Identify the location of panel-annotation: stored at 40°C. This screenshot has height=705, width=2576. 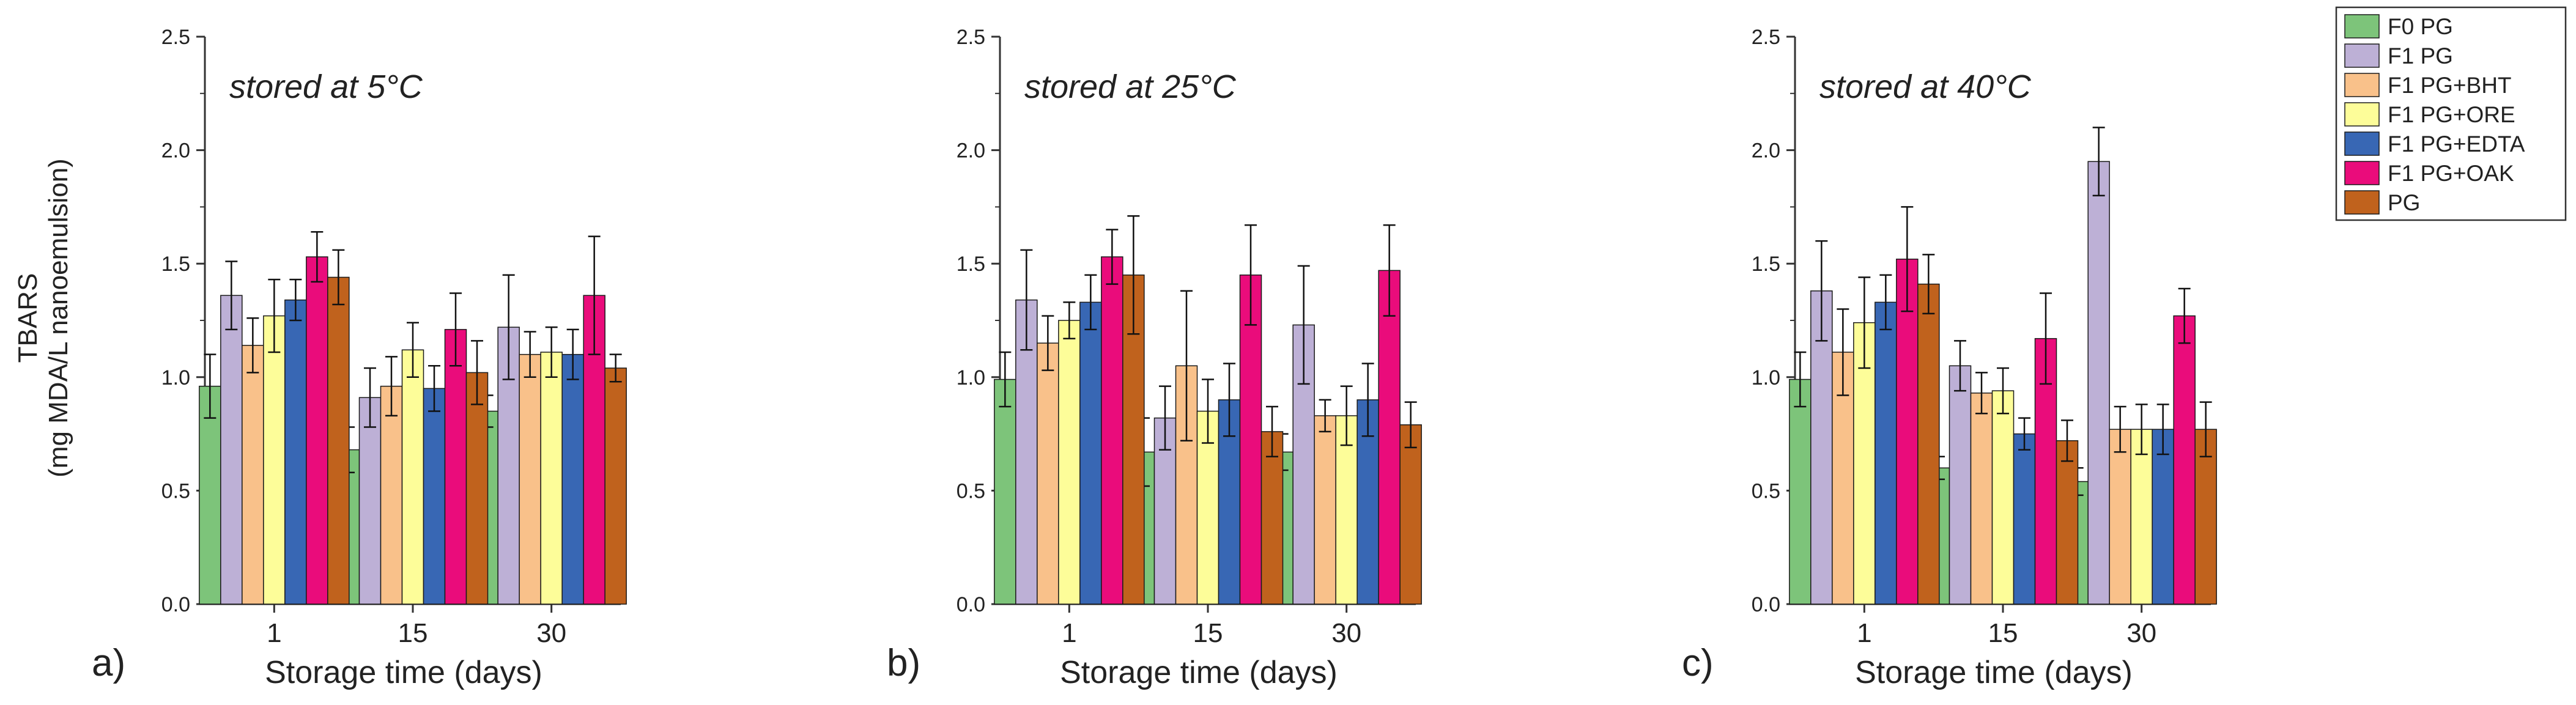
(1925, 86).